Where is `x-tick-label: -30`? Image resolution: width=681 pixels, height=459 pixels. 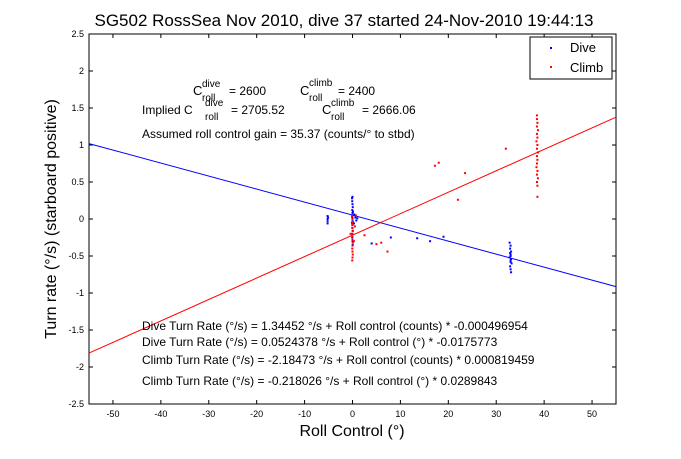 x-tick-label: -30 is located at coordinates (208, 414).